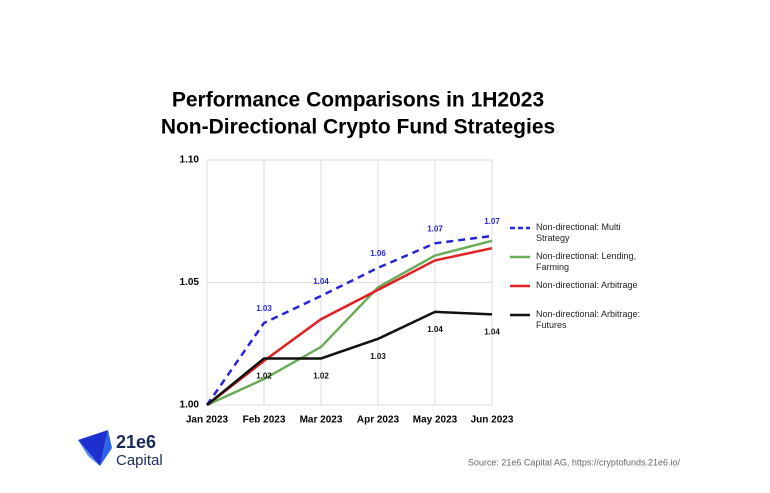 Image resolution: width=770 pixels, height=493 pixels. I want to click on y-tick-label: 1.10, so click(190, 160).